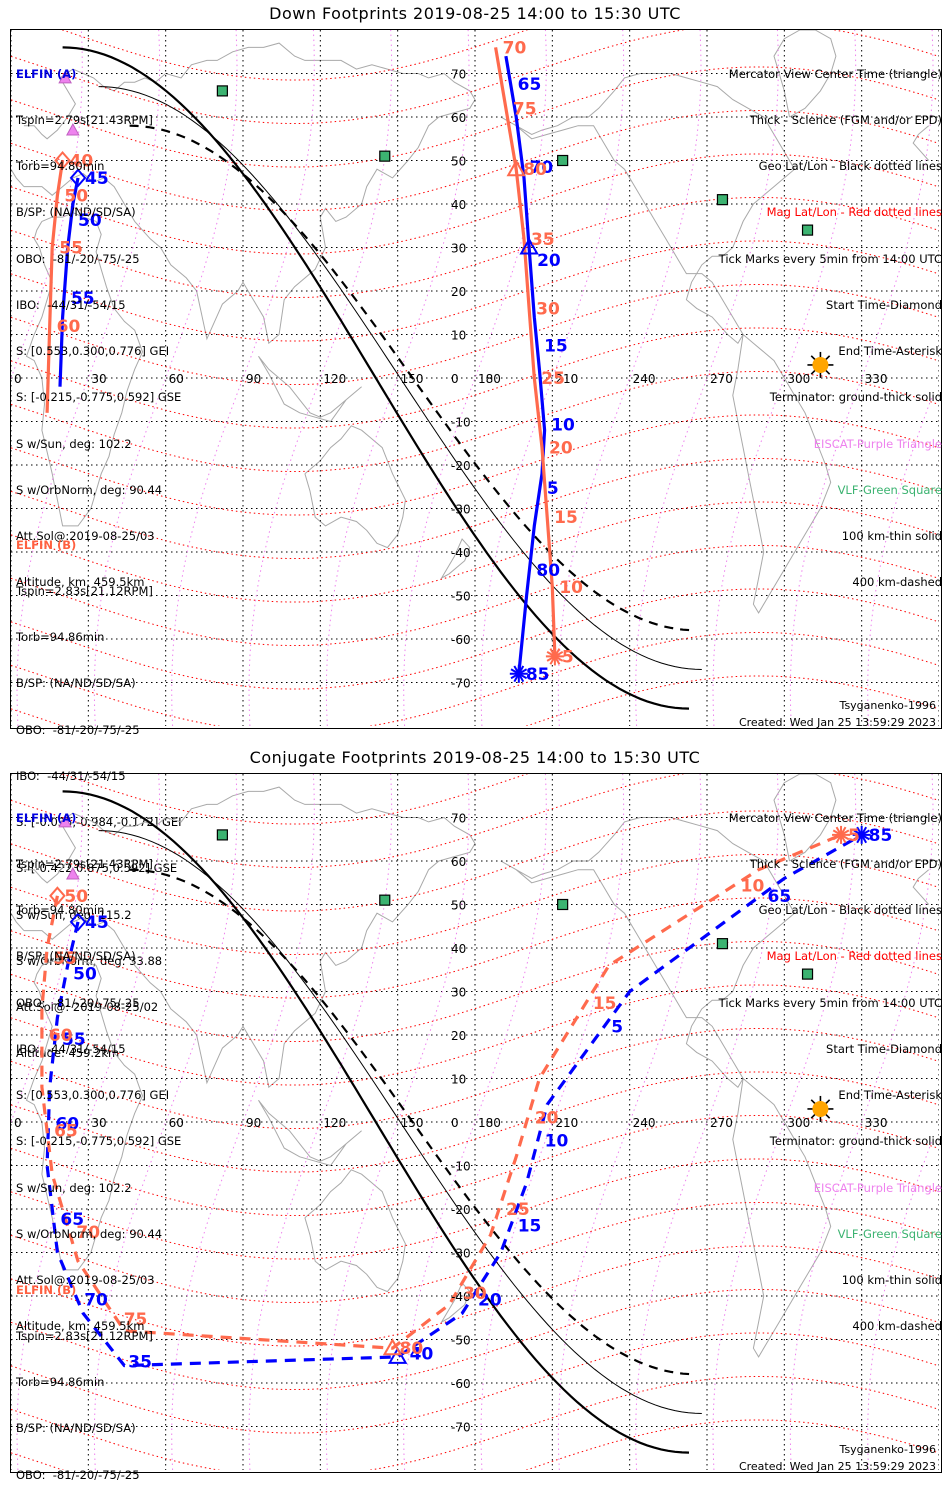  Describe the element at coordinates (798, 1123) in the screenshot. I see `svg-text: 300` at that location.